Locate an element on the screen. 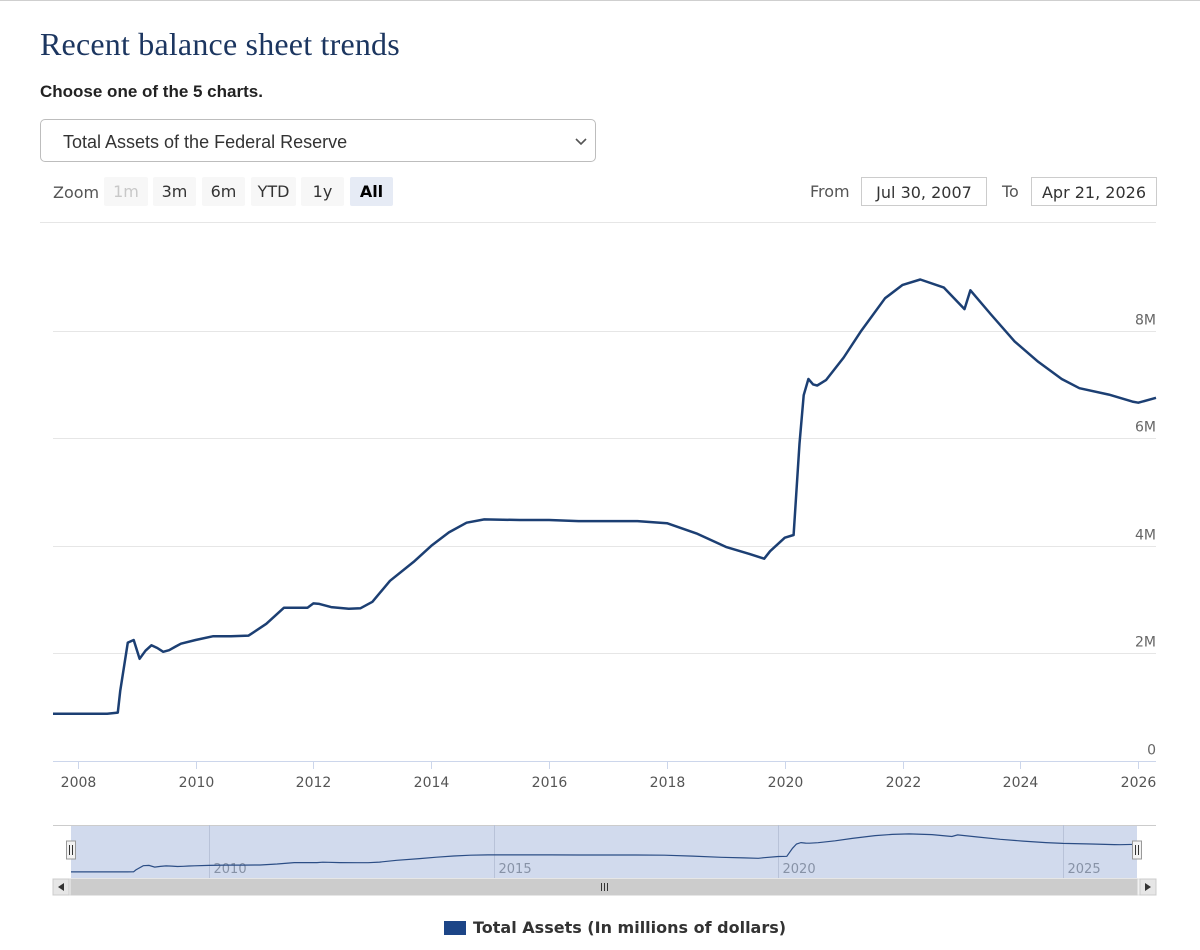  arrow-right-icon is located at coordinates (1148, 887).